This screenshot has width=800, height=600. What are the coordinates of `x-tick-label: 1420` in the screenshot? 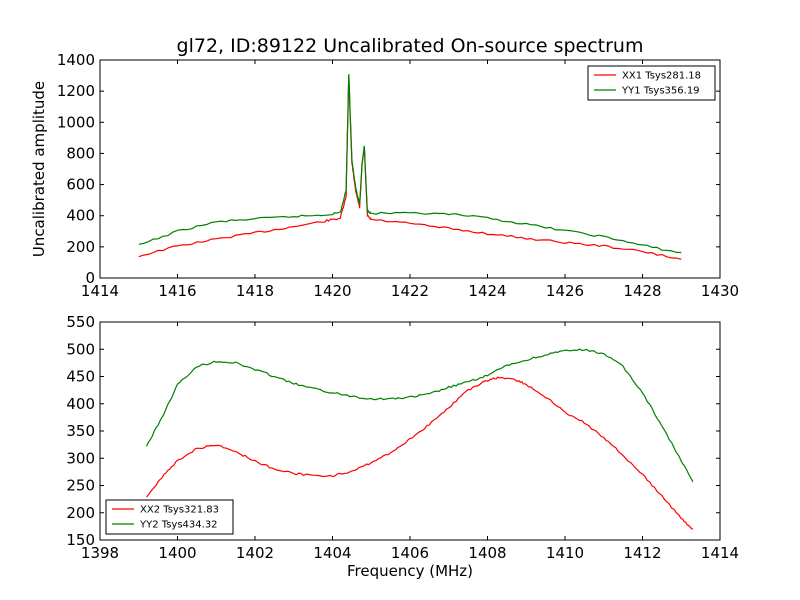 It's located at (332, 291).